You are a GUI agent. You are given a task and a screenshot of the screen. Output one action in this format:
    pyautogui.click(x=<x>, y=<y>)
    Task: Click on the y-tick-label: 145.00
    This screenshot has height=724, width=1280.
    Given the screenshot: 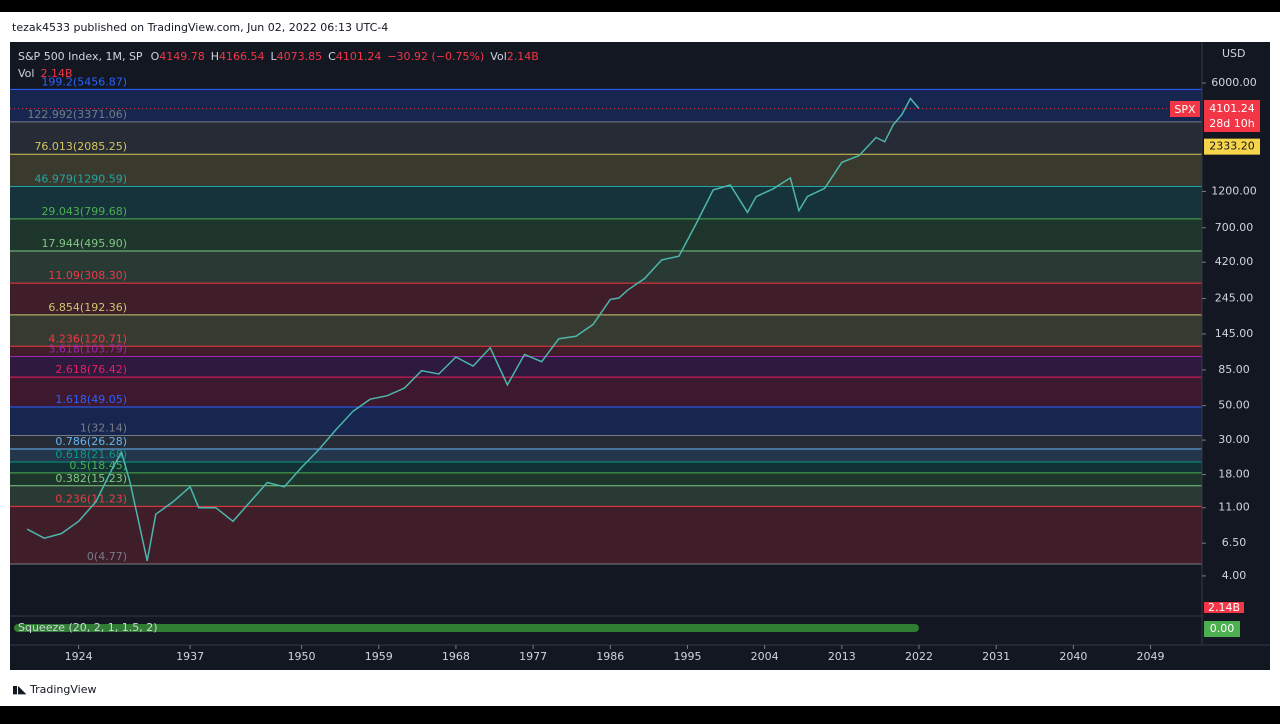 What is the action you would take?
    pyautogui.click(x=1234, y=333)
    